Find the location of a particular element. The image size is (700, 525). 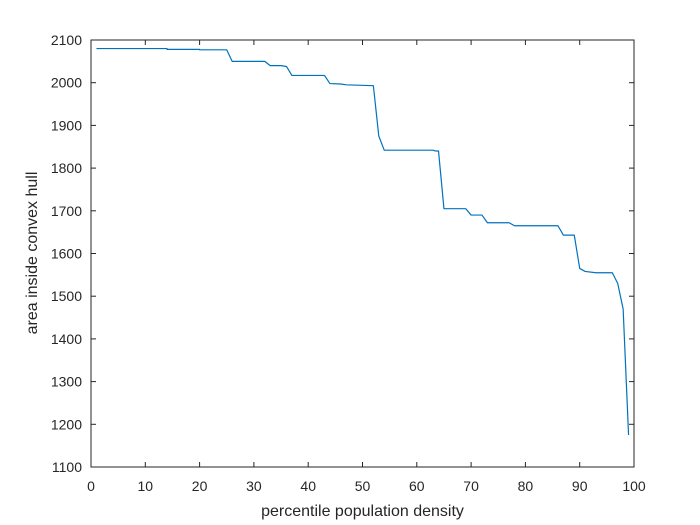

y-tick-label: 2100 is located at coordinates (66, 40).